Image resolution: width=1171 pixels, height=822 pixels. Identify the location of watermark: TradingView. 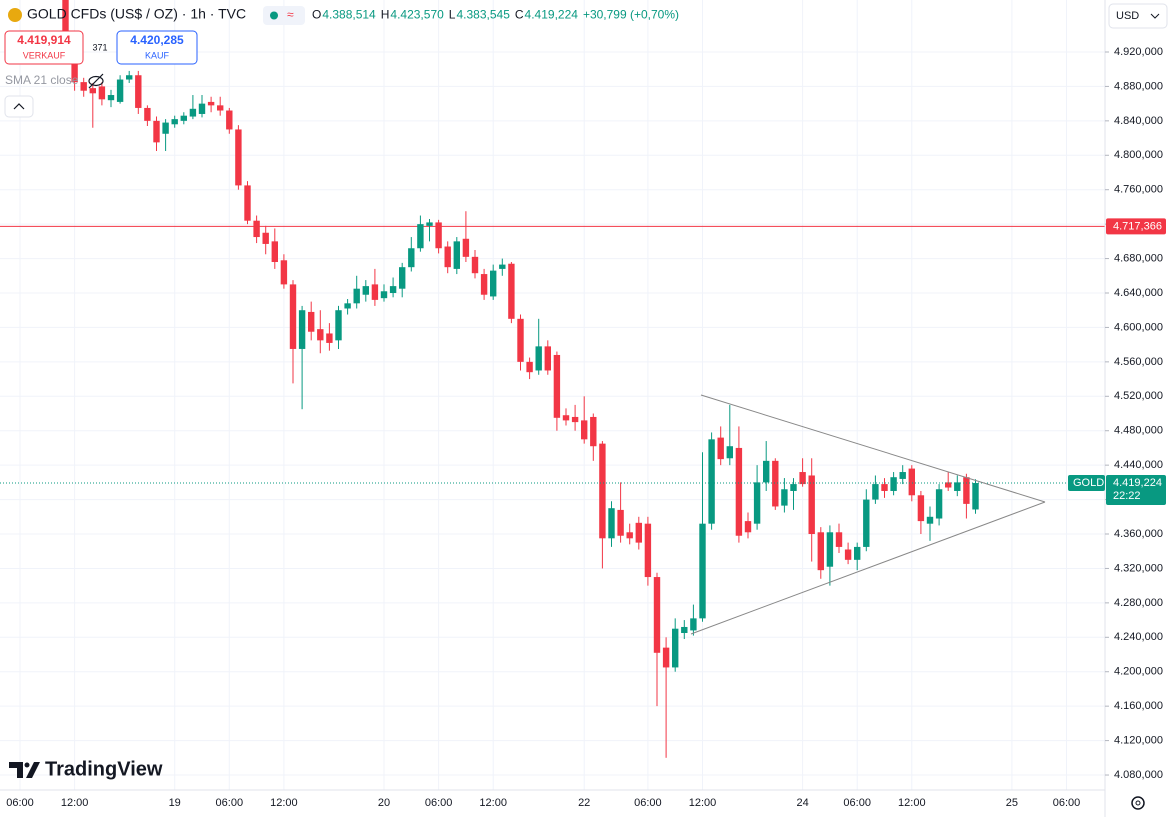
(86, 769).